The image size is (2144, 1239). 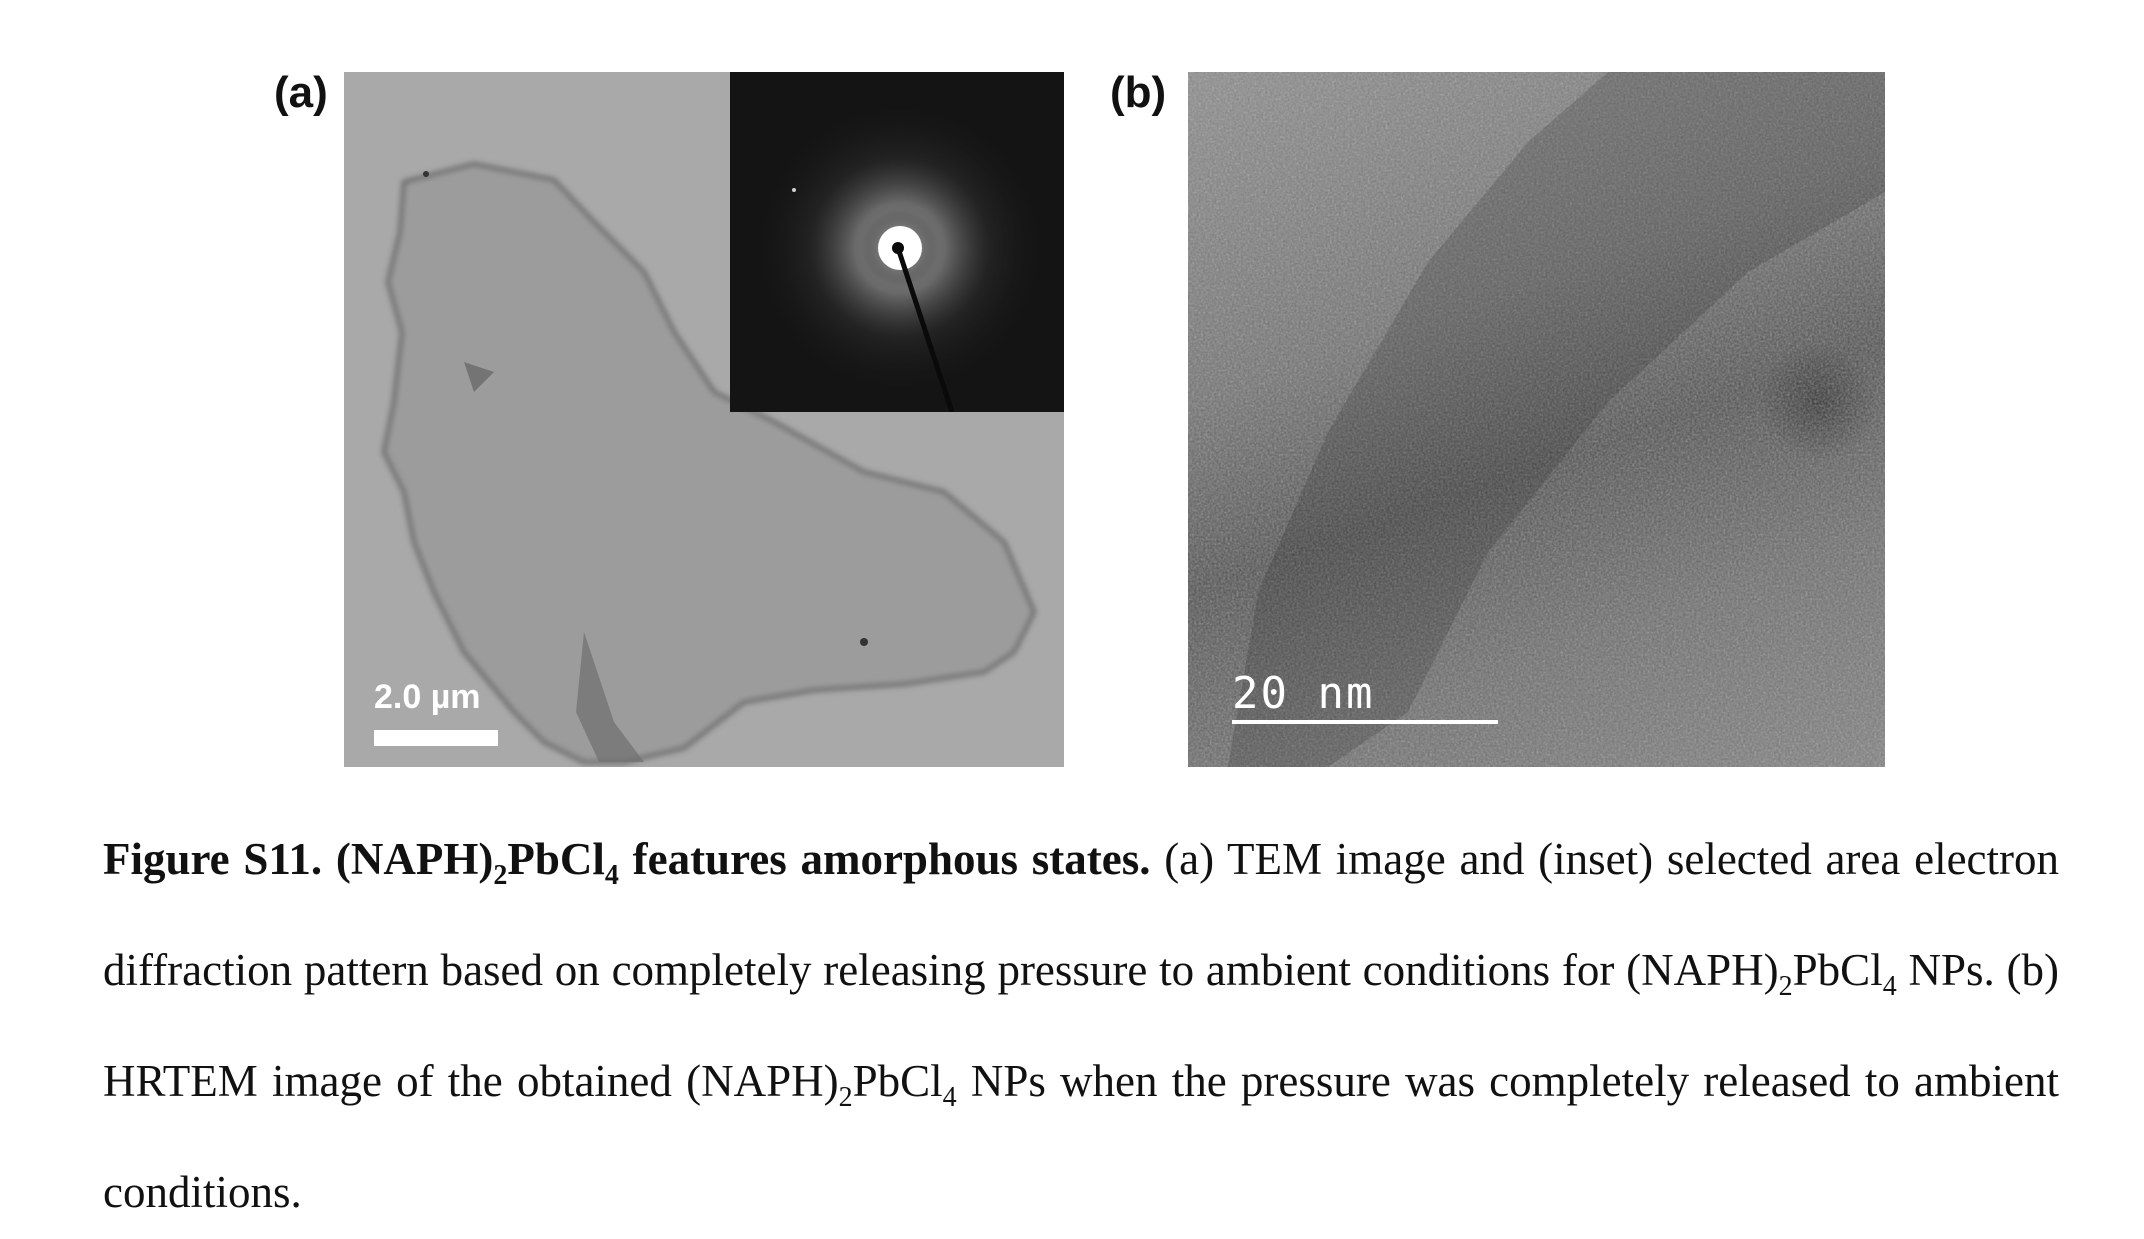 What do you see at coordinates (1303, 693) in the screenshot?
I see `scale-bar-label-b: 20 nm` at bounding box center [1303, 693].